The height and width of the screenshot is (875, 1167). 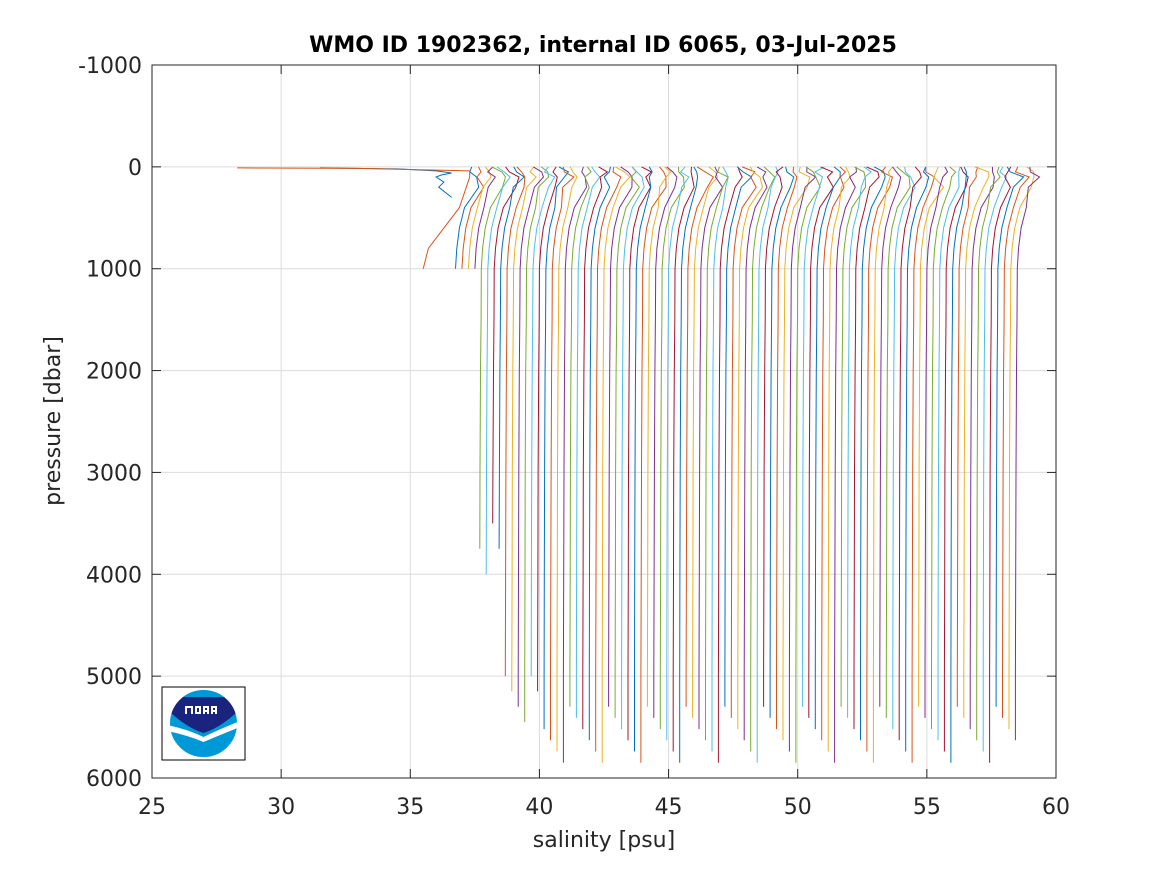 What do you see at coordinates (604, 840) in the screenshot?
I see `x-axis-label: salinity [psu]` at bounding box center [604, 840].